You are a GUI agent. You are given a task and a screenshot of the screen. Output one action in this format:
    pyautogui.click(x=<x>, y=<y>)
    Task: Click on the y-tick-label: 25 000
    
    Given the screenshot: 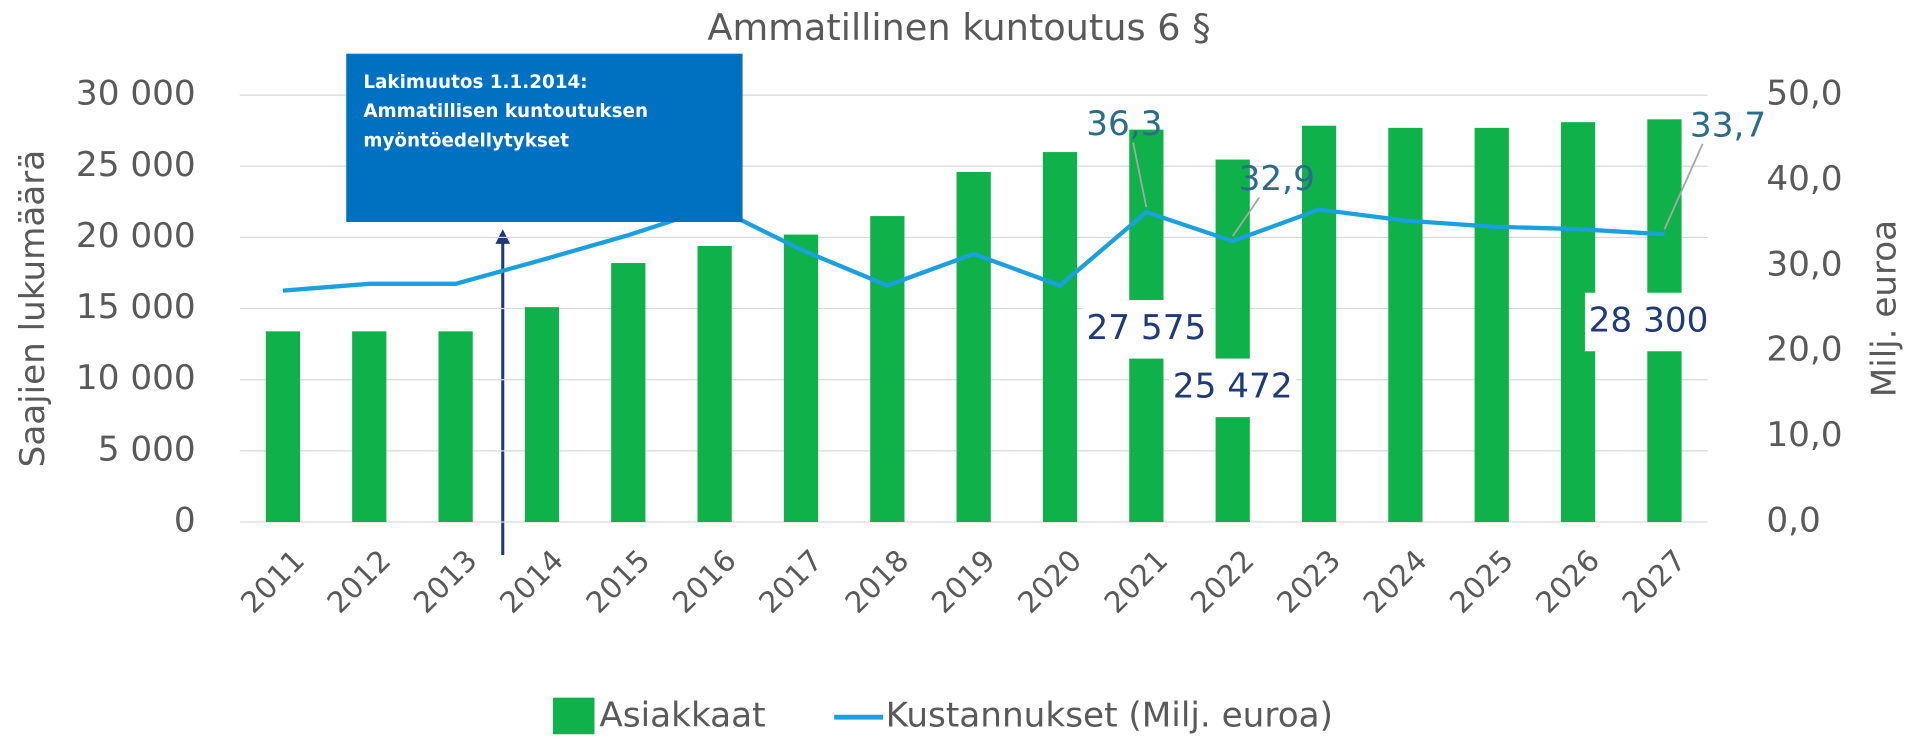 What is the action you would take?
    pyautogui.click(x=136, y=165)
    